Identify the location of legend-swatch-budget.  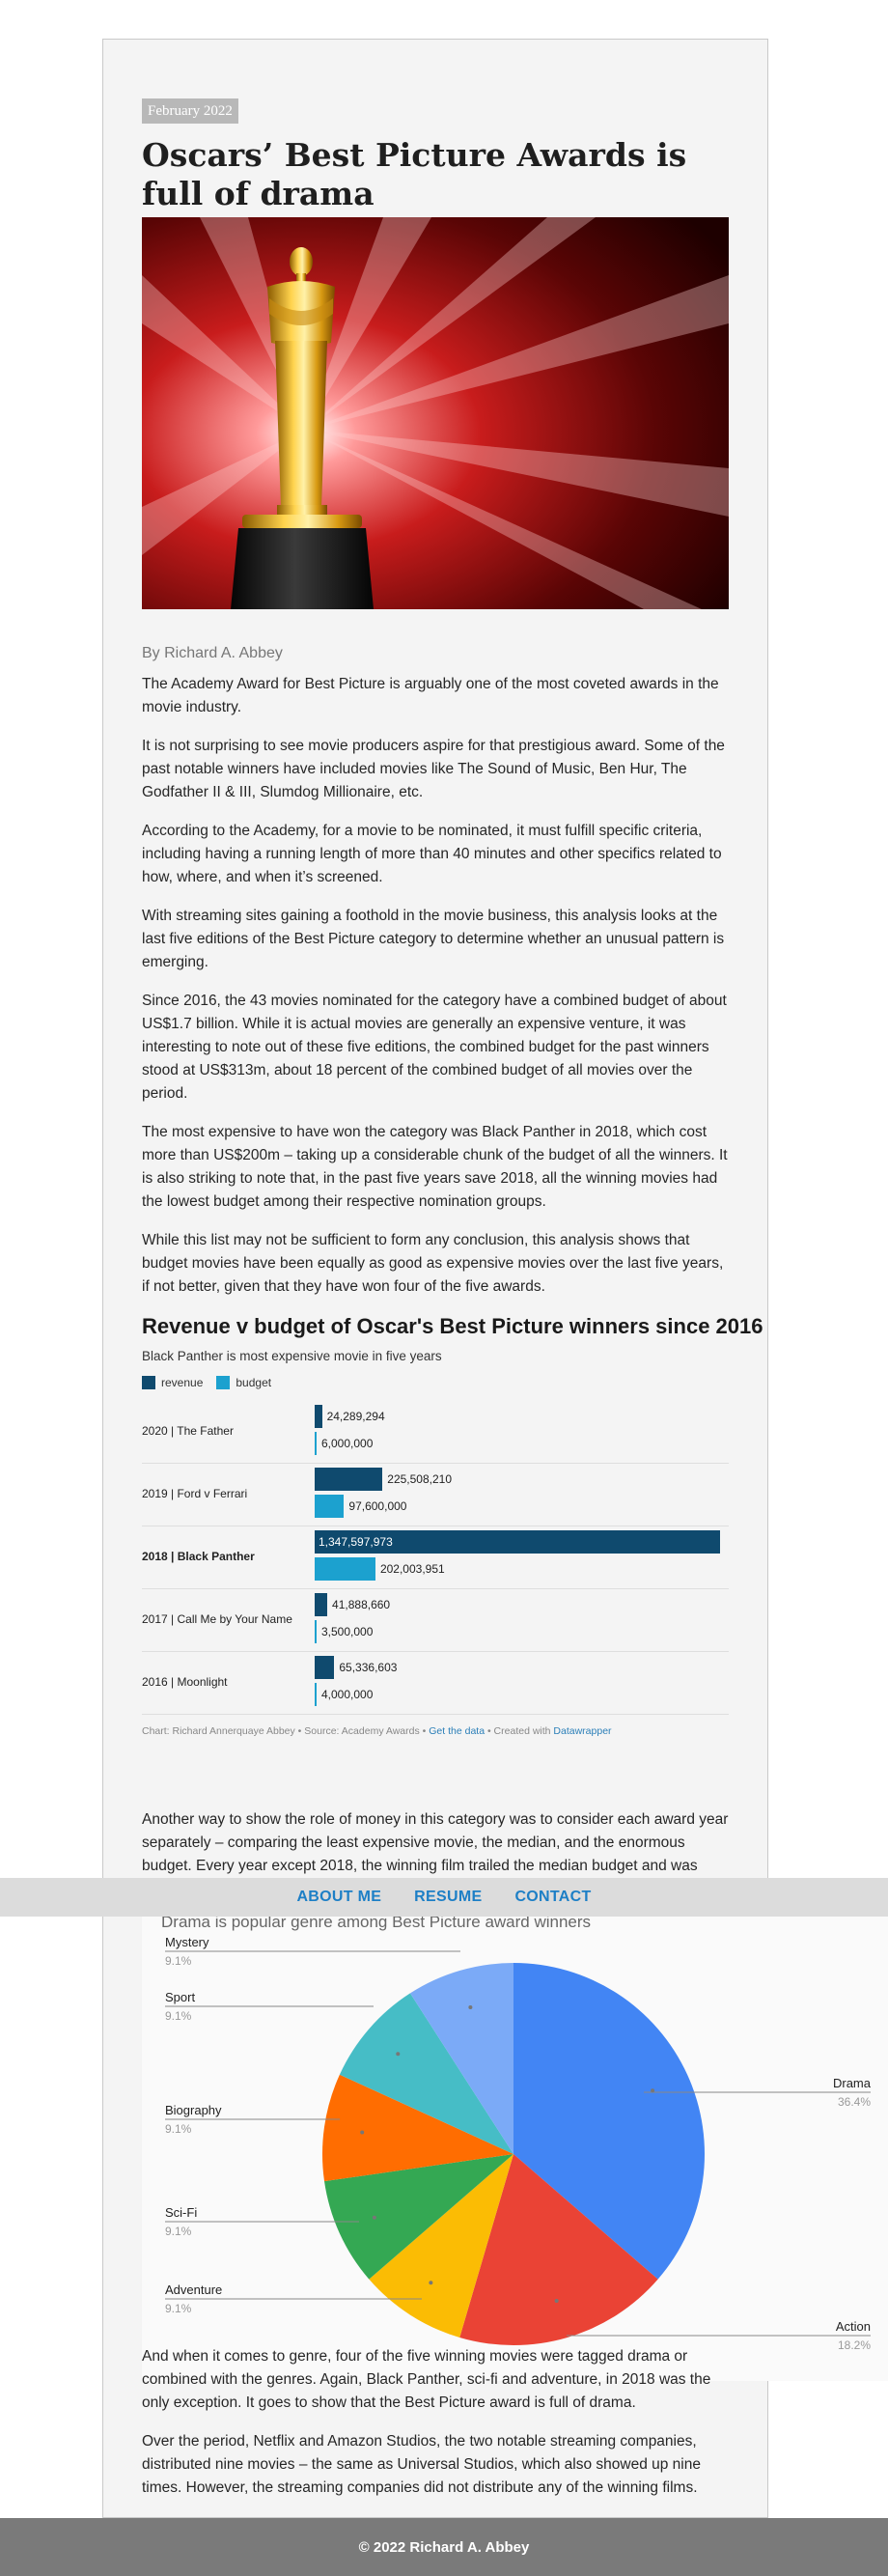
(223, 1383).